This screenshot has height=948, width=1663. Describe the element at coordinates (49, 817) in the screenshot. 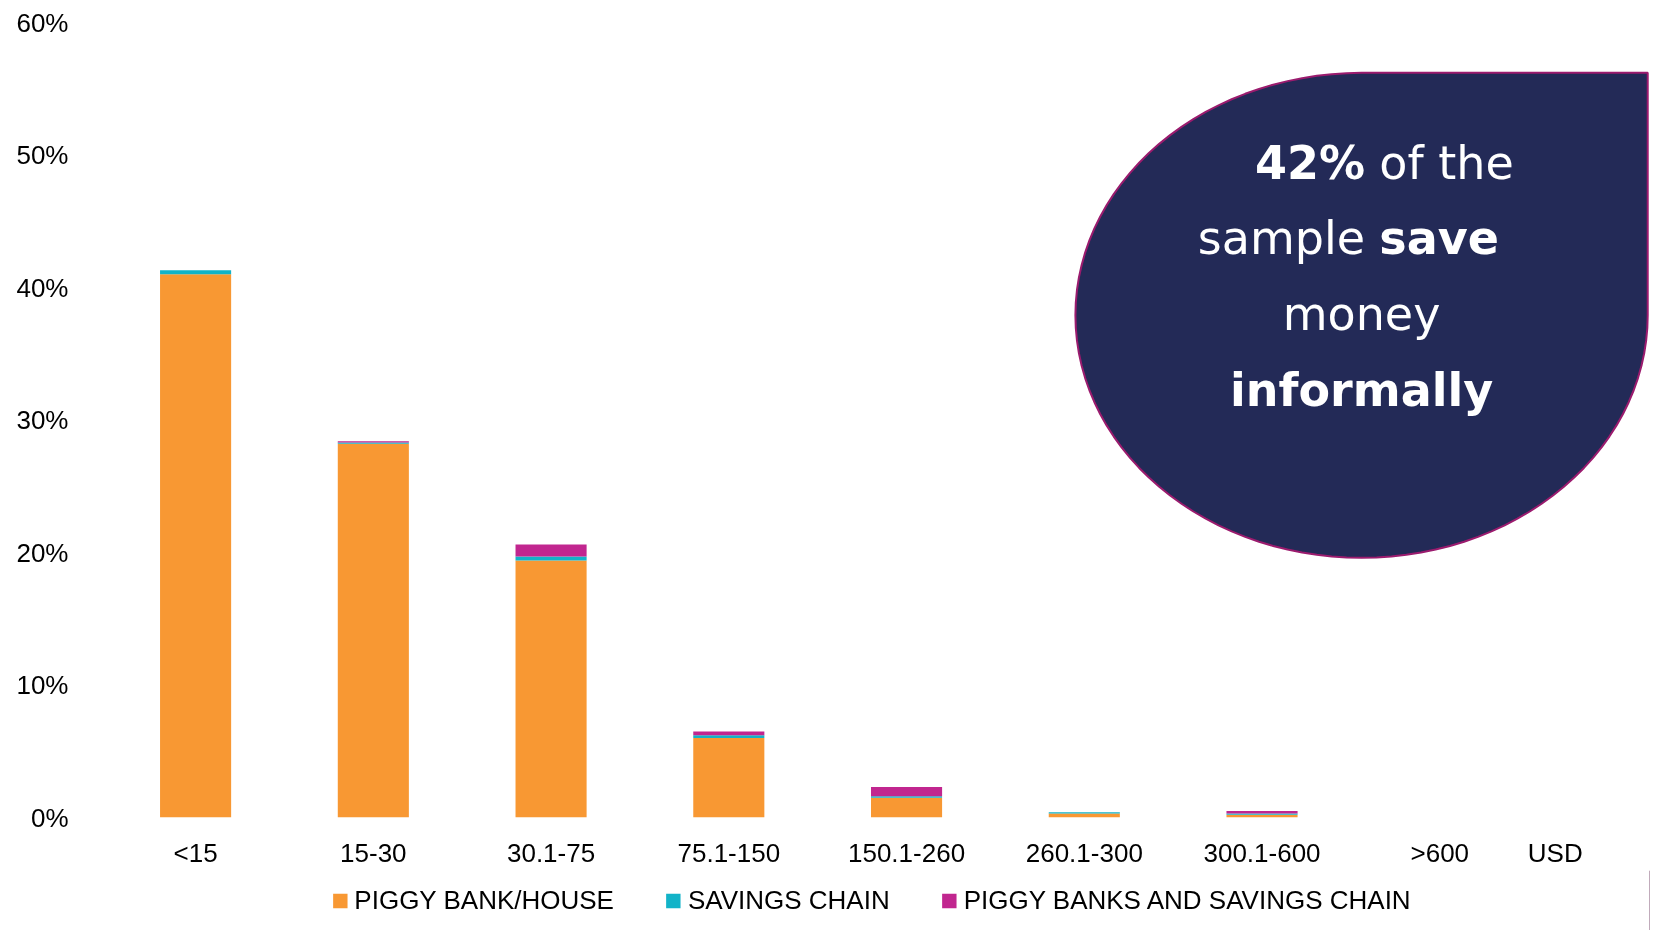

I see `y-tick-label: 0%` at that location.